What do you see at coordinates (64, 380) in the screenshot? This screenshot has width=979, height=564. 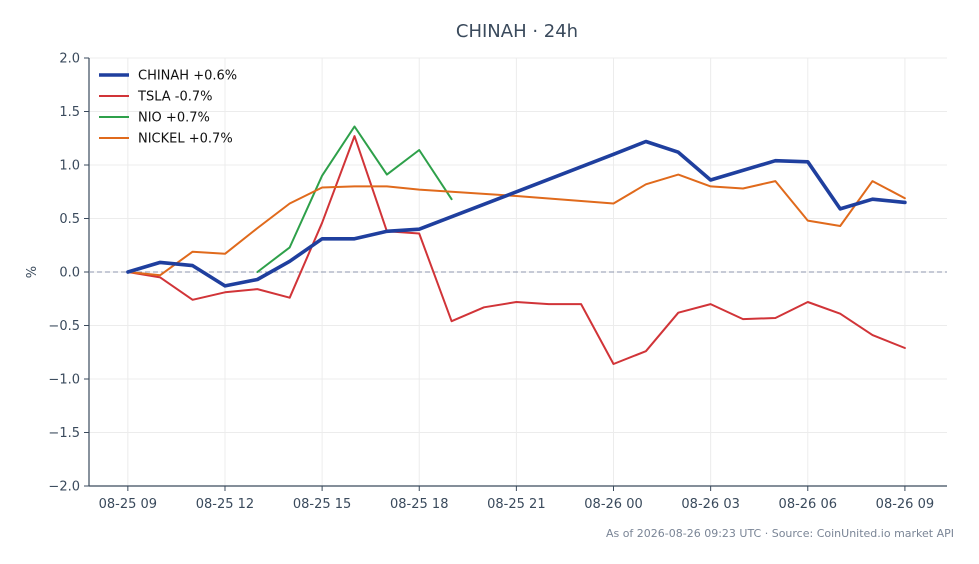 I see `y-tick-label: −1.0` at bounding box center [64, 380].